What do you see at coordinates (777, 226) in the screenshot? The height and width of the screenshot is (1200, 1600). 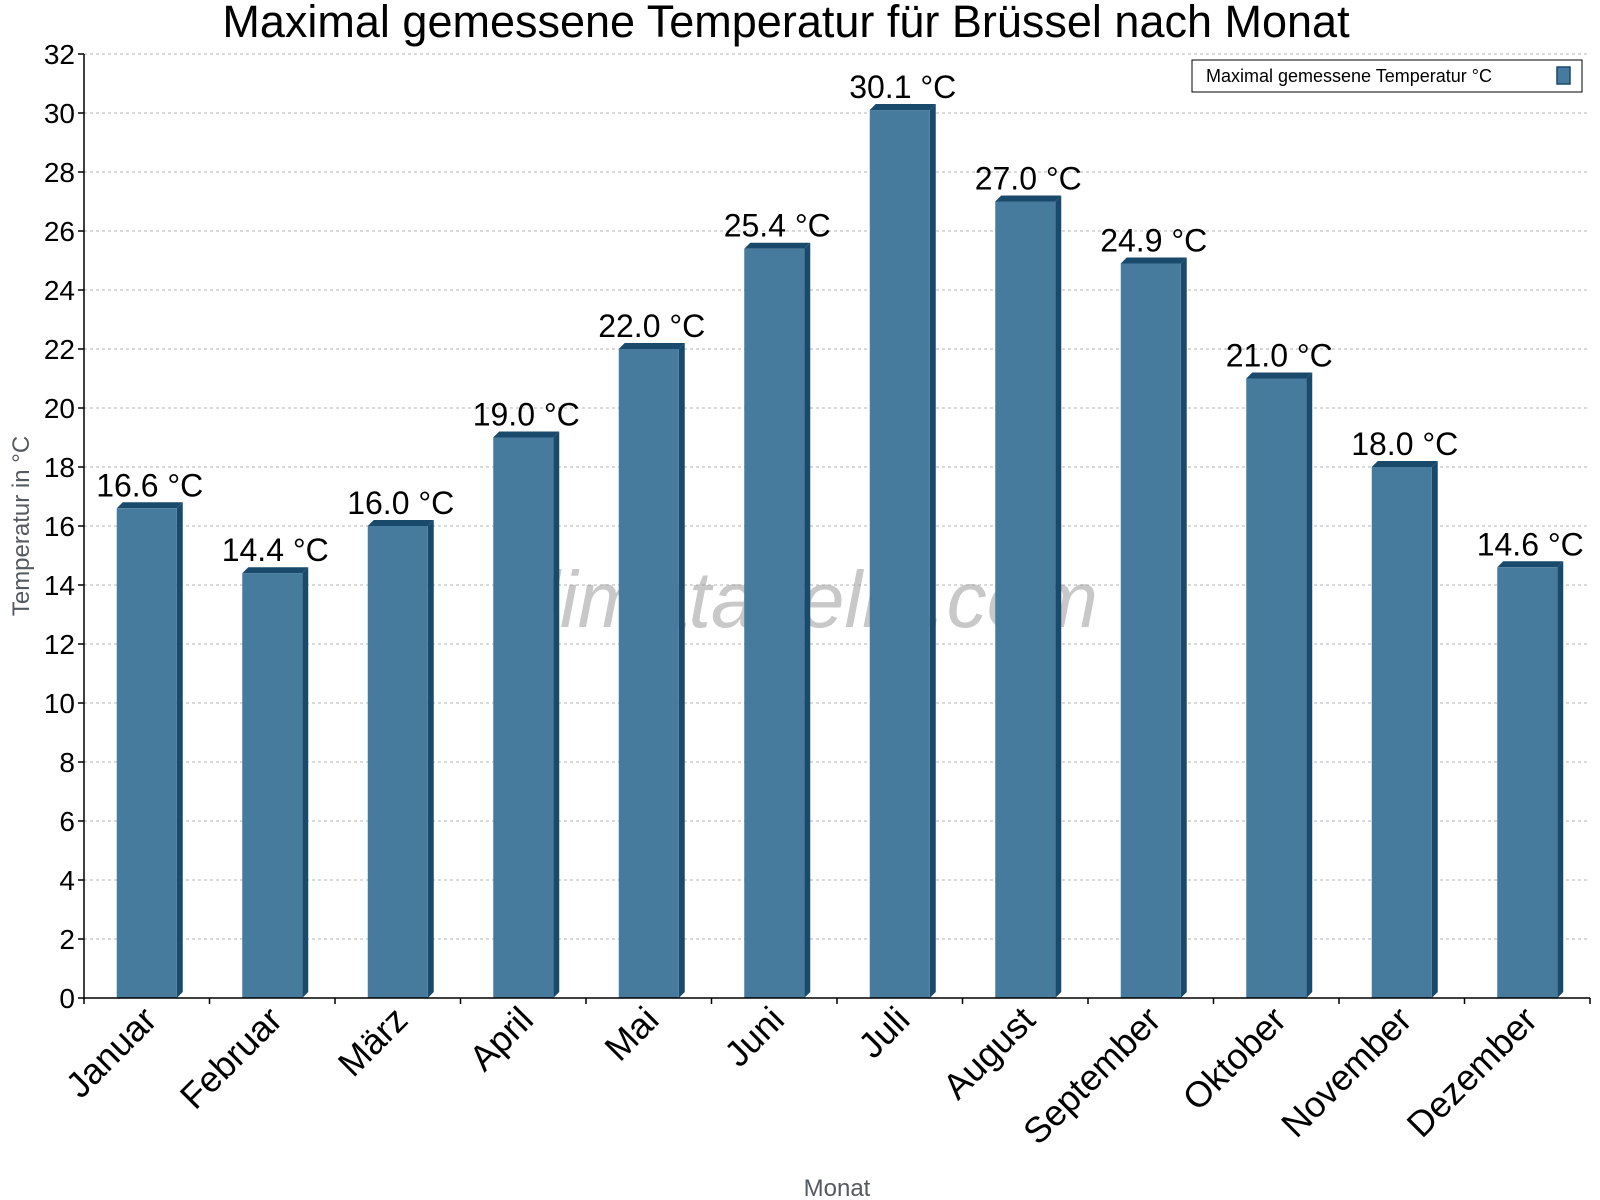 I see `data-label: 25.4 °C` at bounding box center [777, 226].